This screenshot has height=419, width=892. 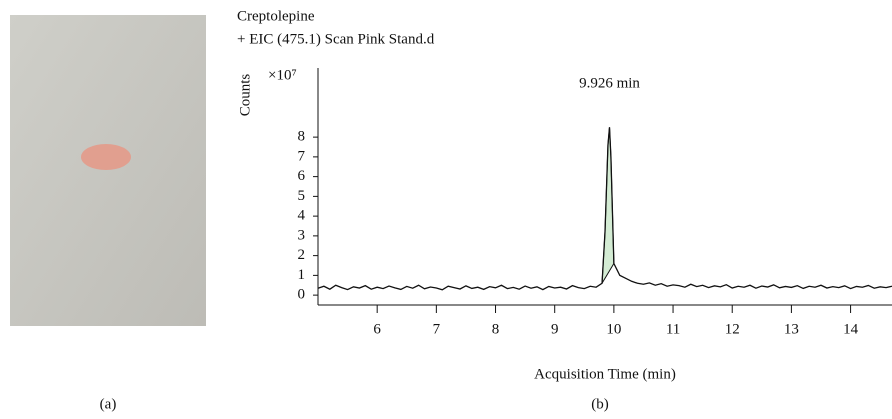 I want to click on x-tick-label: 8, so click(x=496, y=329).